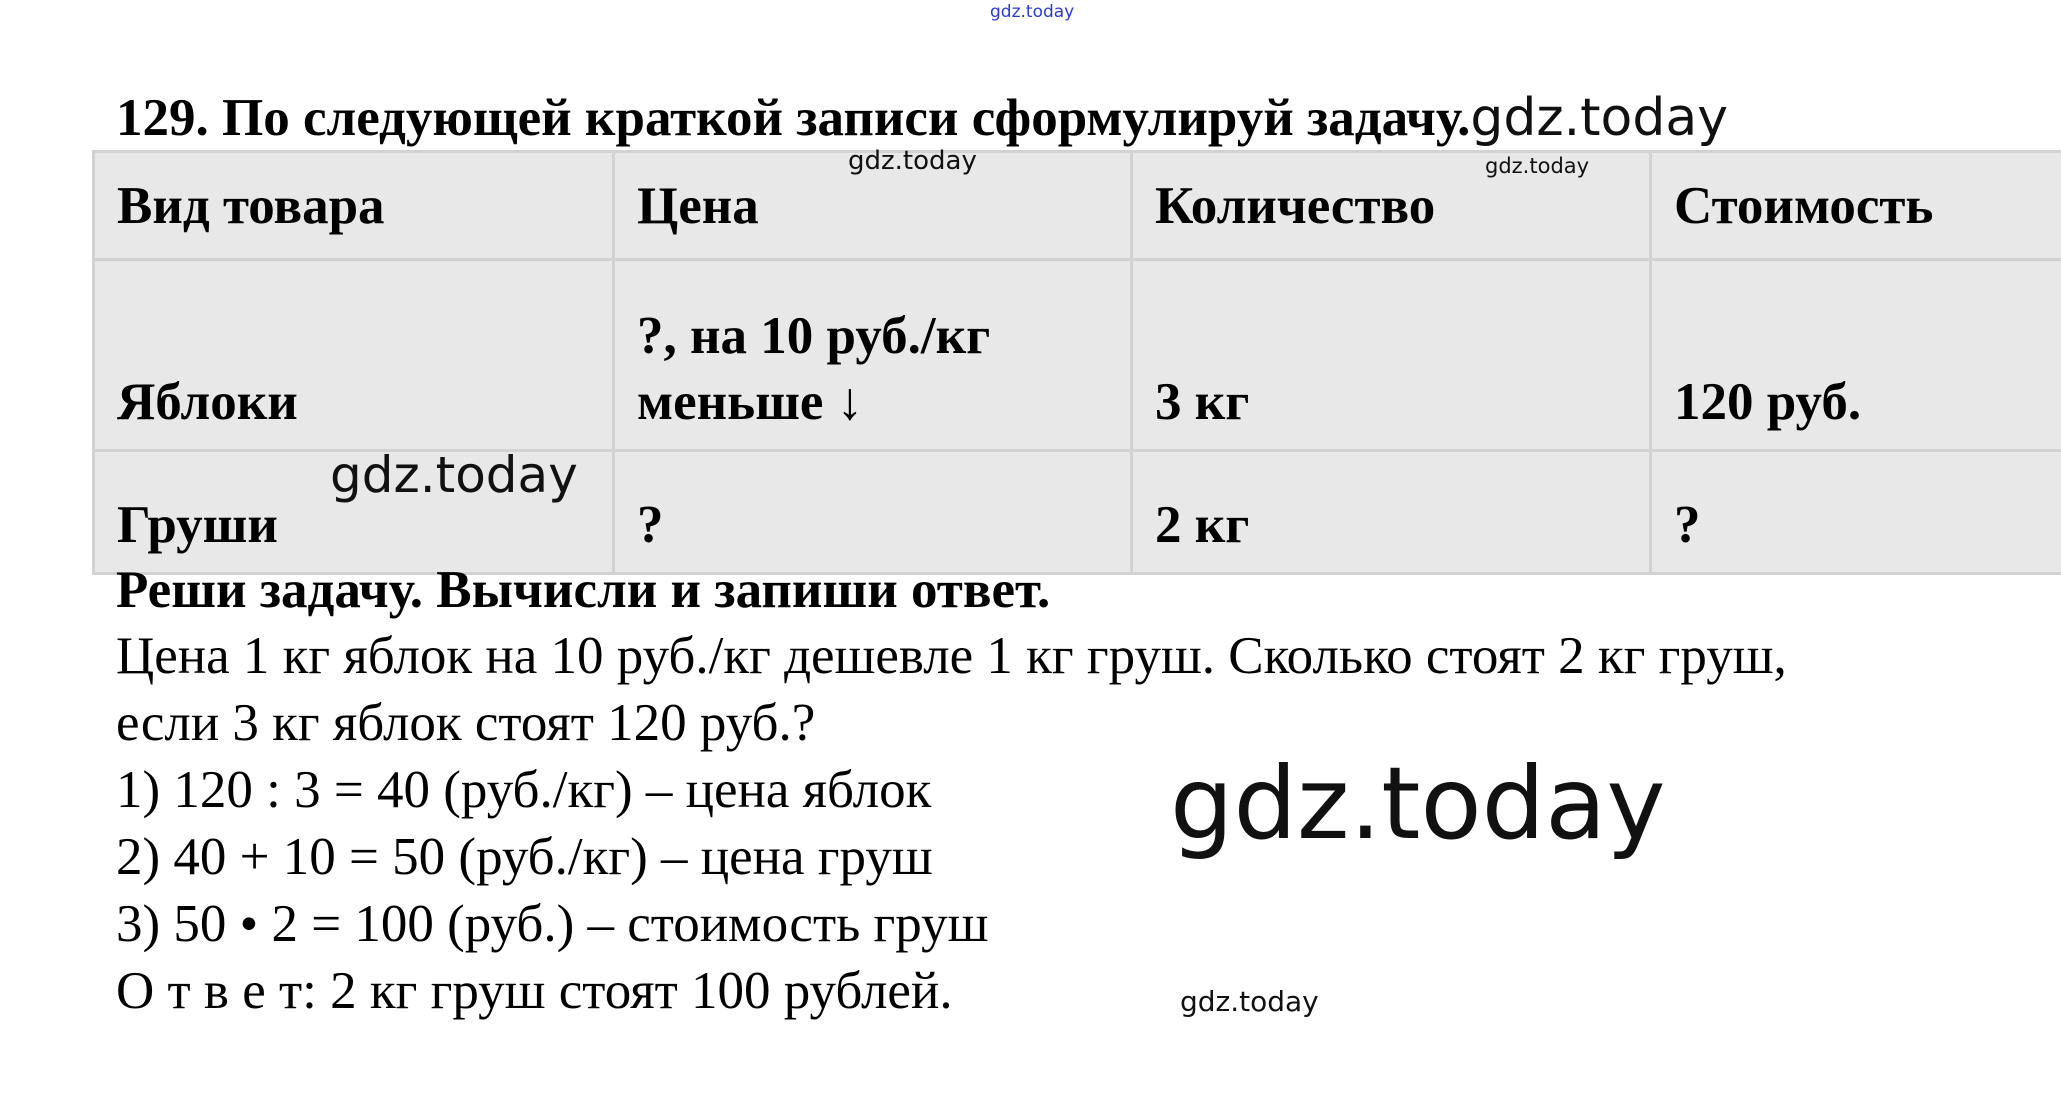 Image resolution: width=2061 pixels, height=1094 pixels. I want to click on answer: О т в е т: 2 кг груш стоят 100 рублей., so click(534, 991).